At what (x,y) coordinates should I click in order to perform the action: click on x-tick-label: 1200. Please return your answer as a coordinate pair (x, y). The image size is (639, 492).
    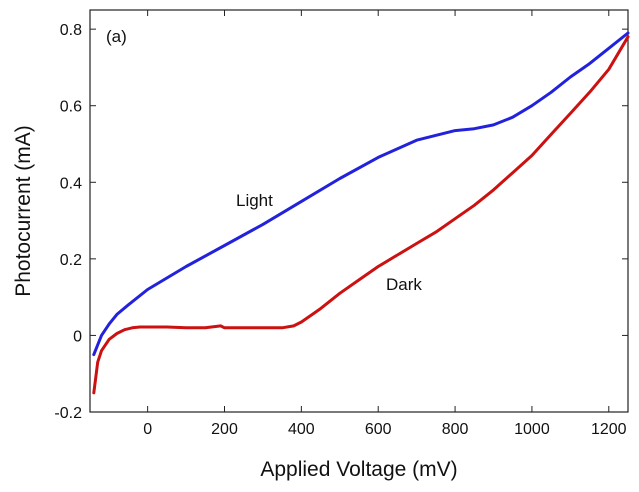
    Looking at the image, I should click on (609, 429).